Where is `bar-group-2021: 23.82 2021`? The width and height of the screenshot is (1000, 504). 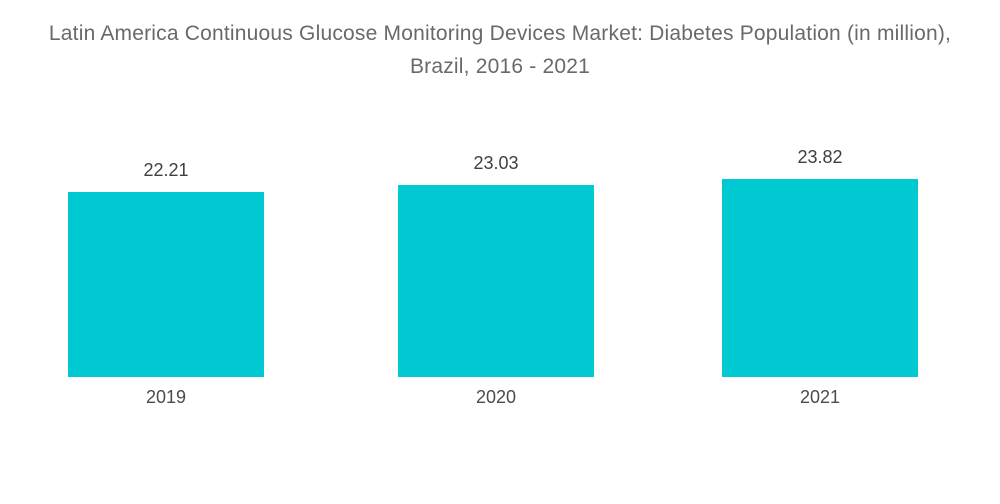 bar-group-2021: 23.82 2021 is located at coordinates (820, 276).